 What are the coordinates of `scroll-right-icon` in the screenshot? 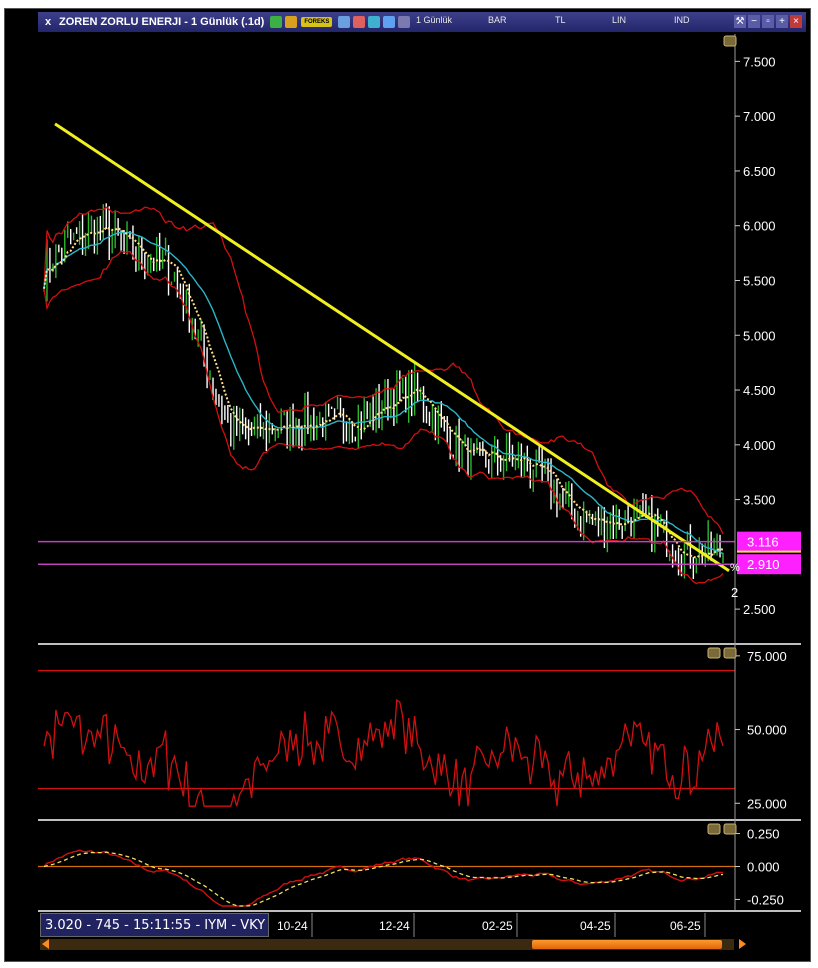 It's located at (742, 944).